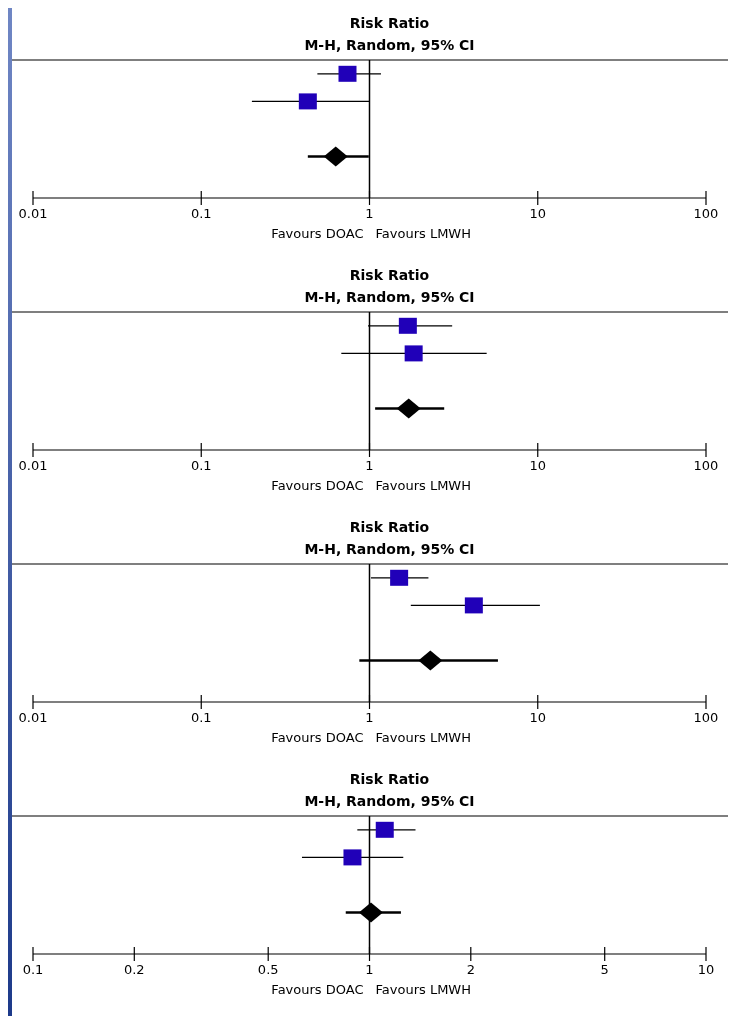 The image size is (736, 1021). What do you see at coordinates (134, 969) in the screenshot?
I see `x-tick-label: 0.2` at bounding box center [134, 969].